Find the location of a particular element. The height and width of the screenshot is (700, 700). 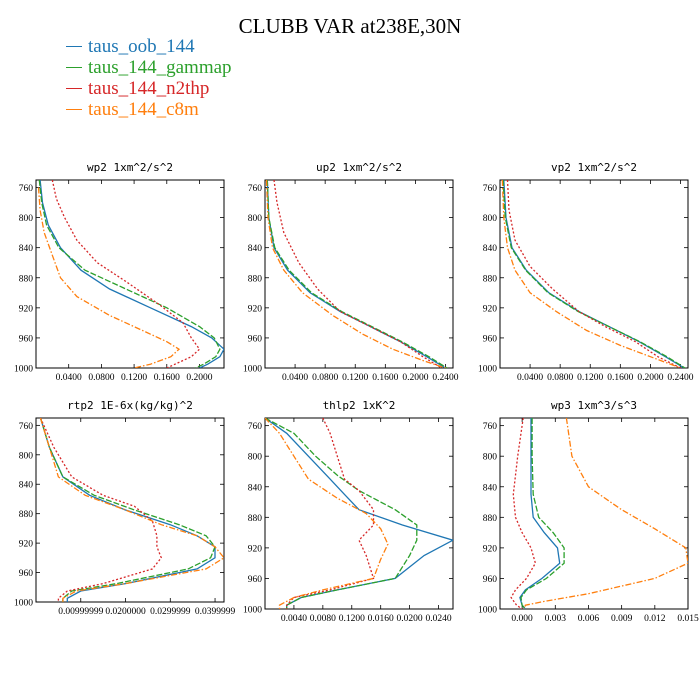

legend-label-taus-oob-144: taus_oob_144 is located at coordinates (141, 46).